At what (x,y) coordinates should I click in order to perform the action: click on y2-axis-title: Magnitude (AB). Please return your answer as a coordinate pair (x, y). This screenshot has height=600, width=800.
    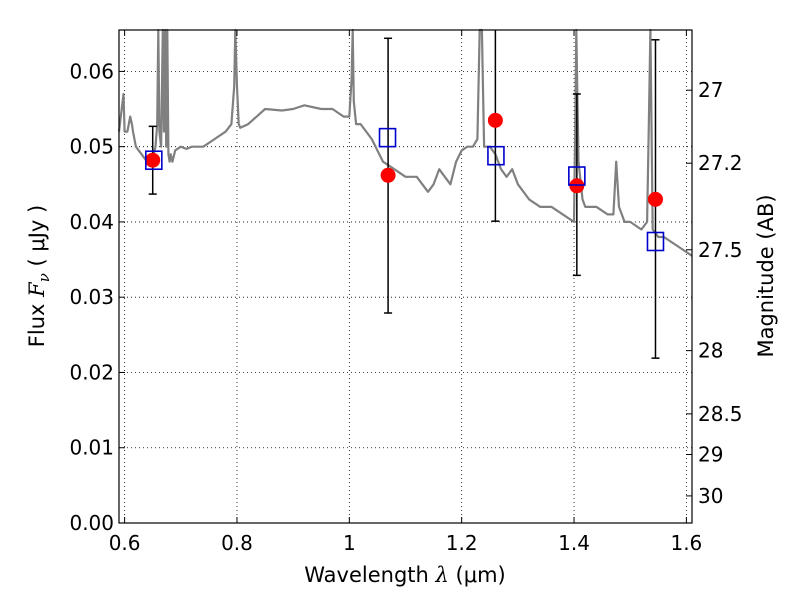
    Looking at the image, I should click on (766, 275).